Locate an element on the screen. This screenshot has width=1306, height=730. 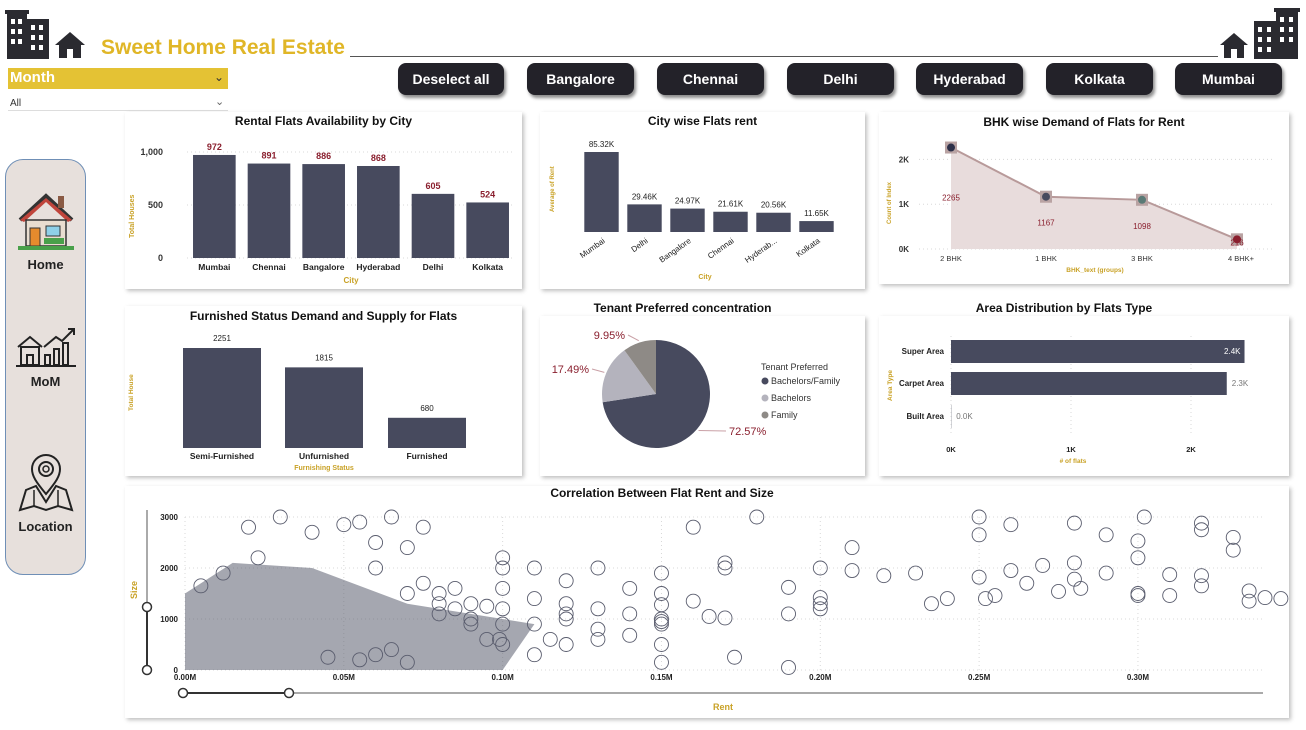
legend-entry: Family is located at coordinates (784, 415).